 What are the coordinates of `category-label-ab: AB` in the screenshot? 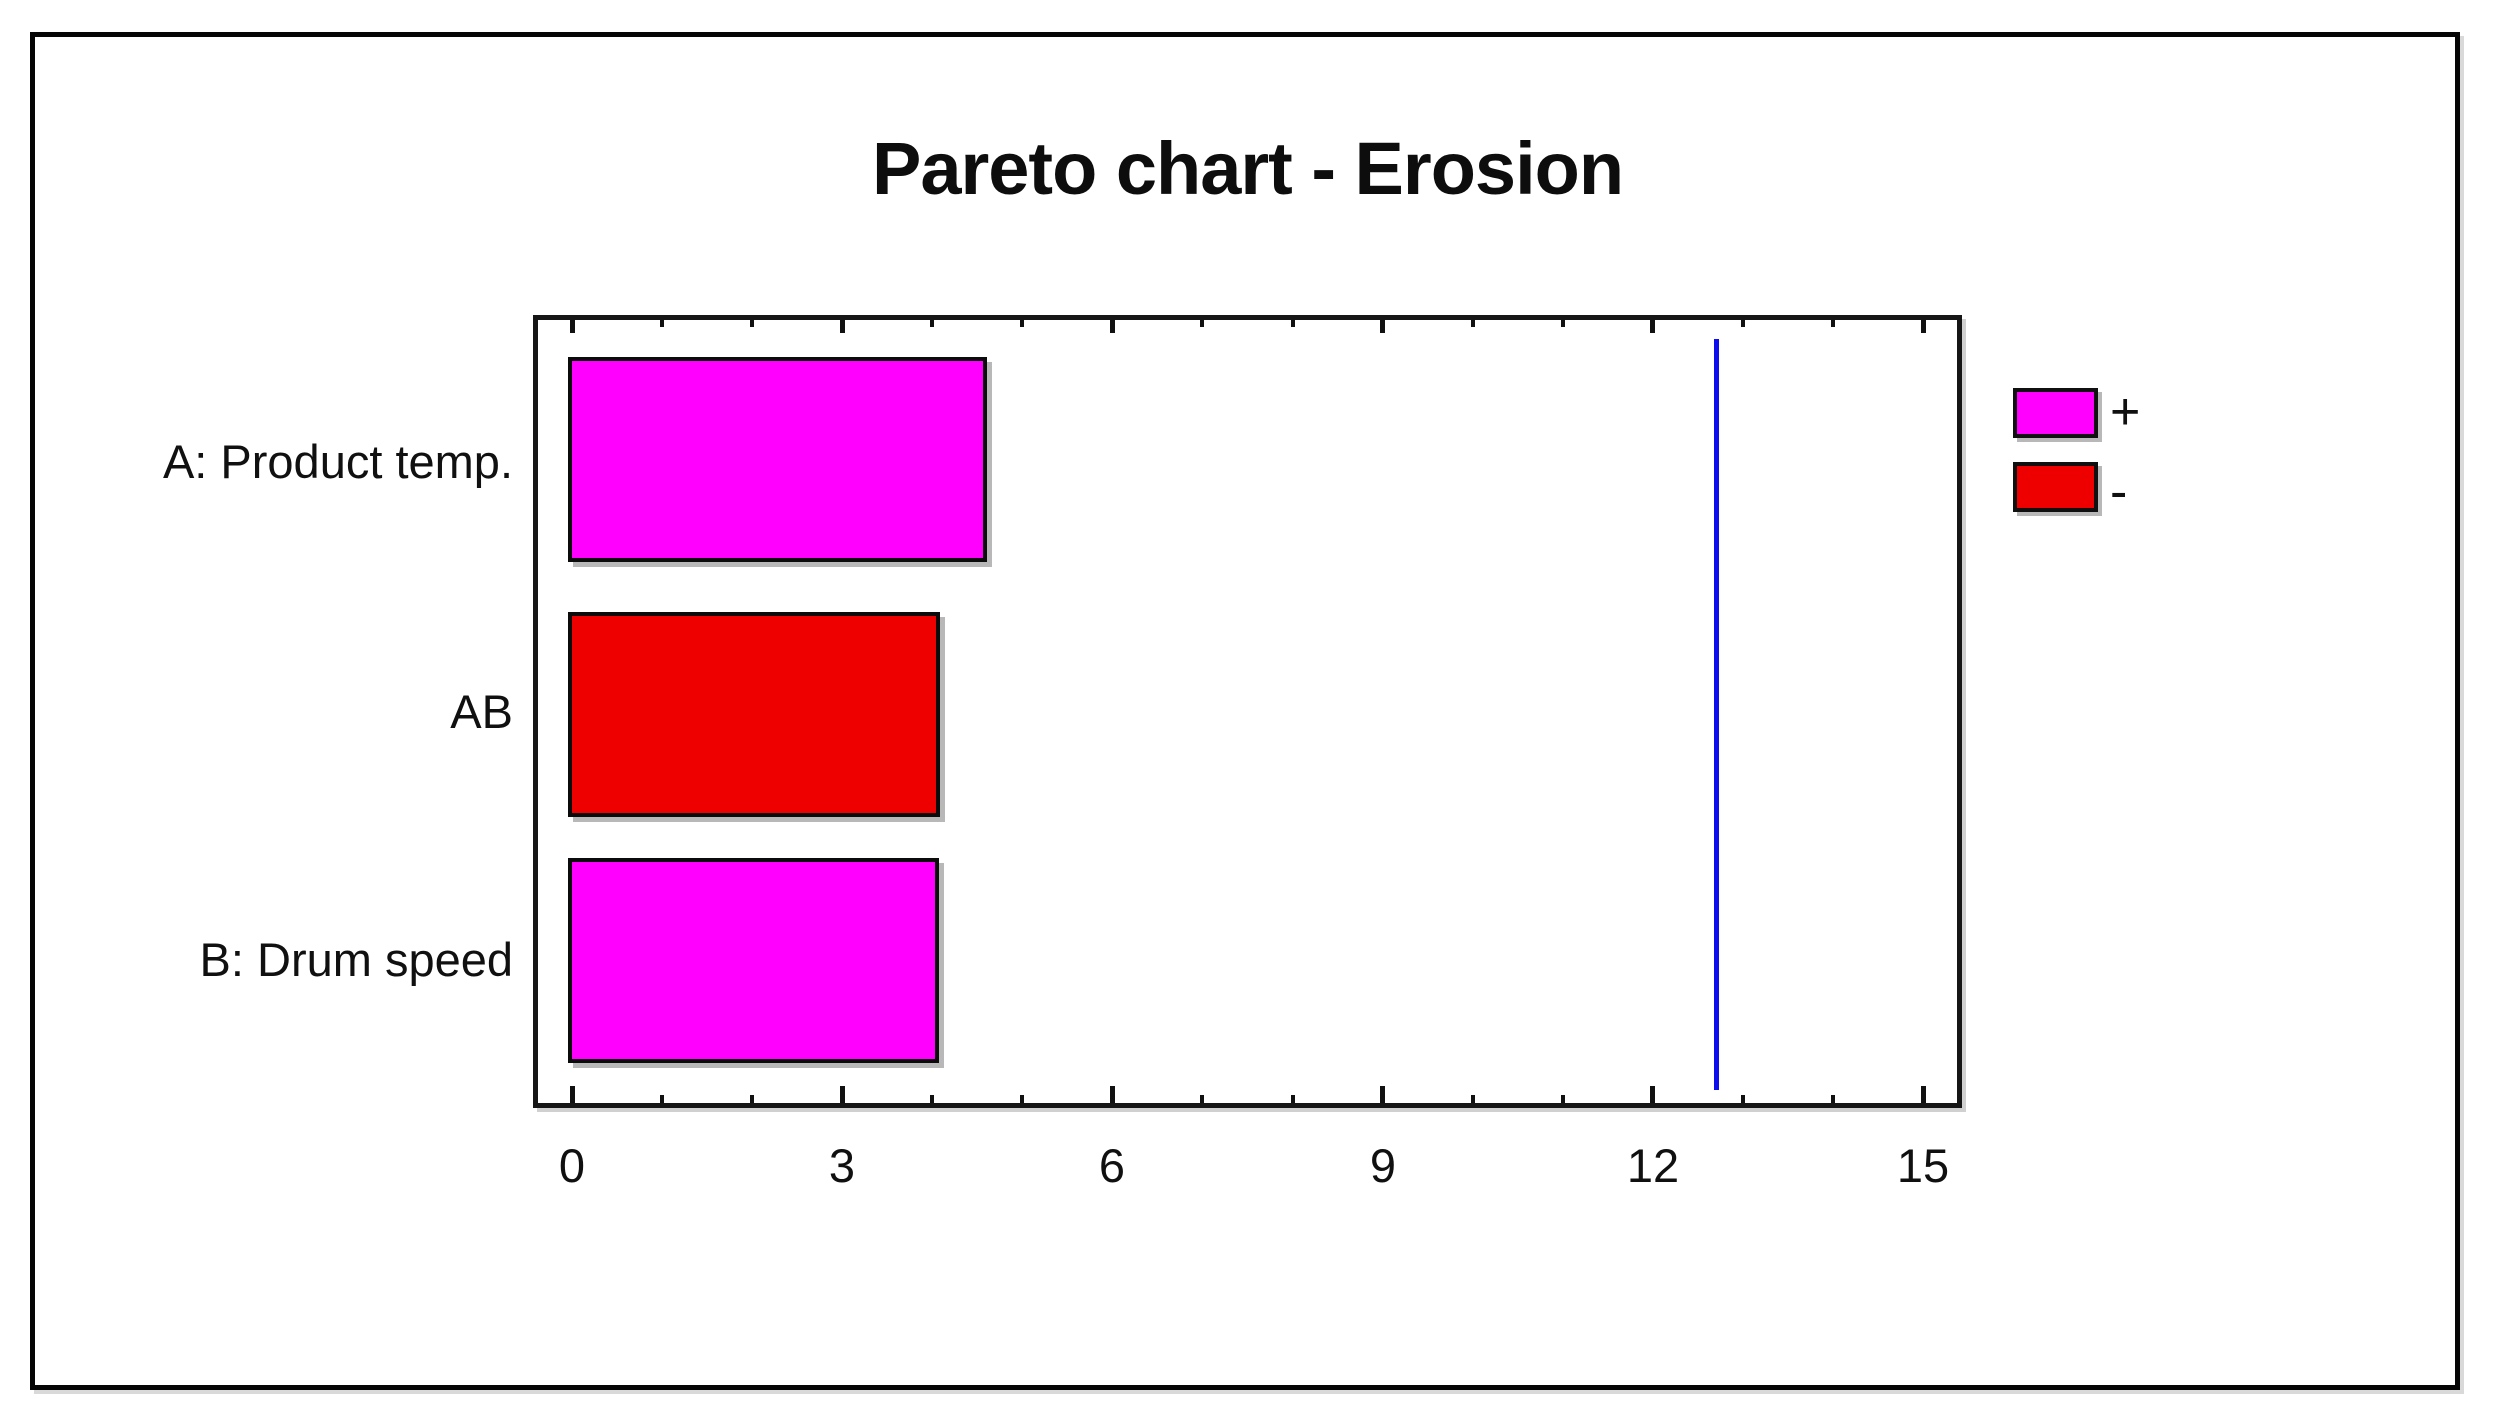 It's located at (481, 711).